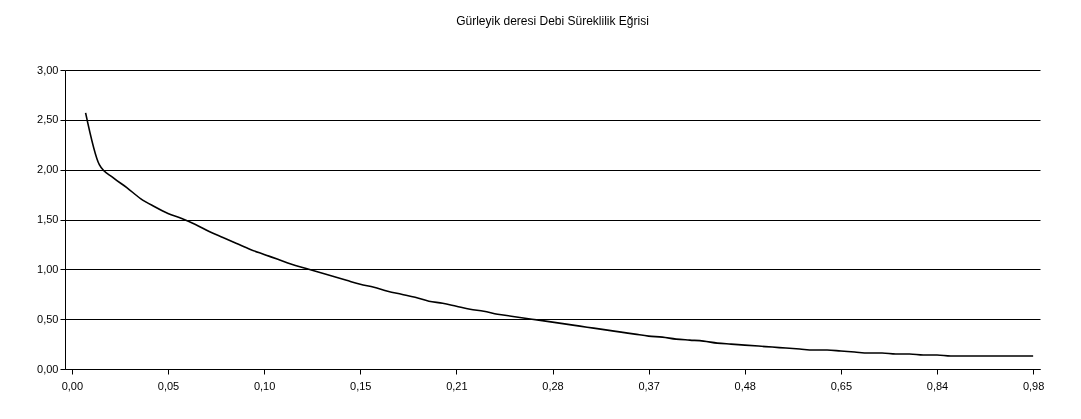  Describe the element at coordinates (1033, 385) in the screenshot. I see `x-tick-label: 0,98` at that location.